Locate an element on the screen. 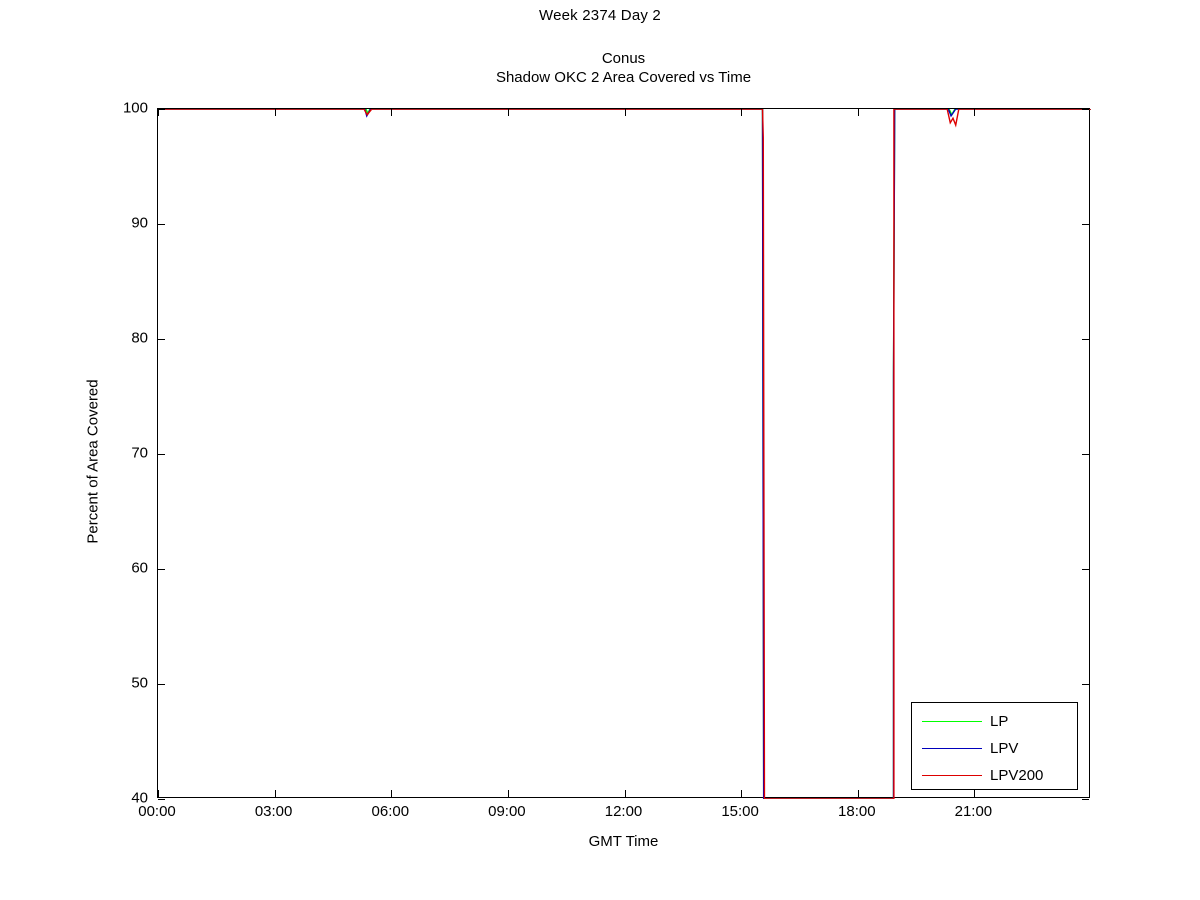  y-tick-label: 60 is located at coordinates (139, 568).